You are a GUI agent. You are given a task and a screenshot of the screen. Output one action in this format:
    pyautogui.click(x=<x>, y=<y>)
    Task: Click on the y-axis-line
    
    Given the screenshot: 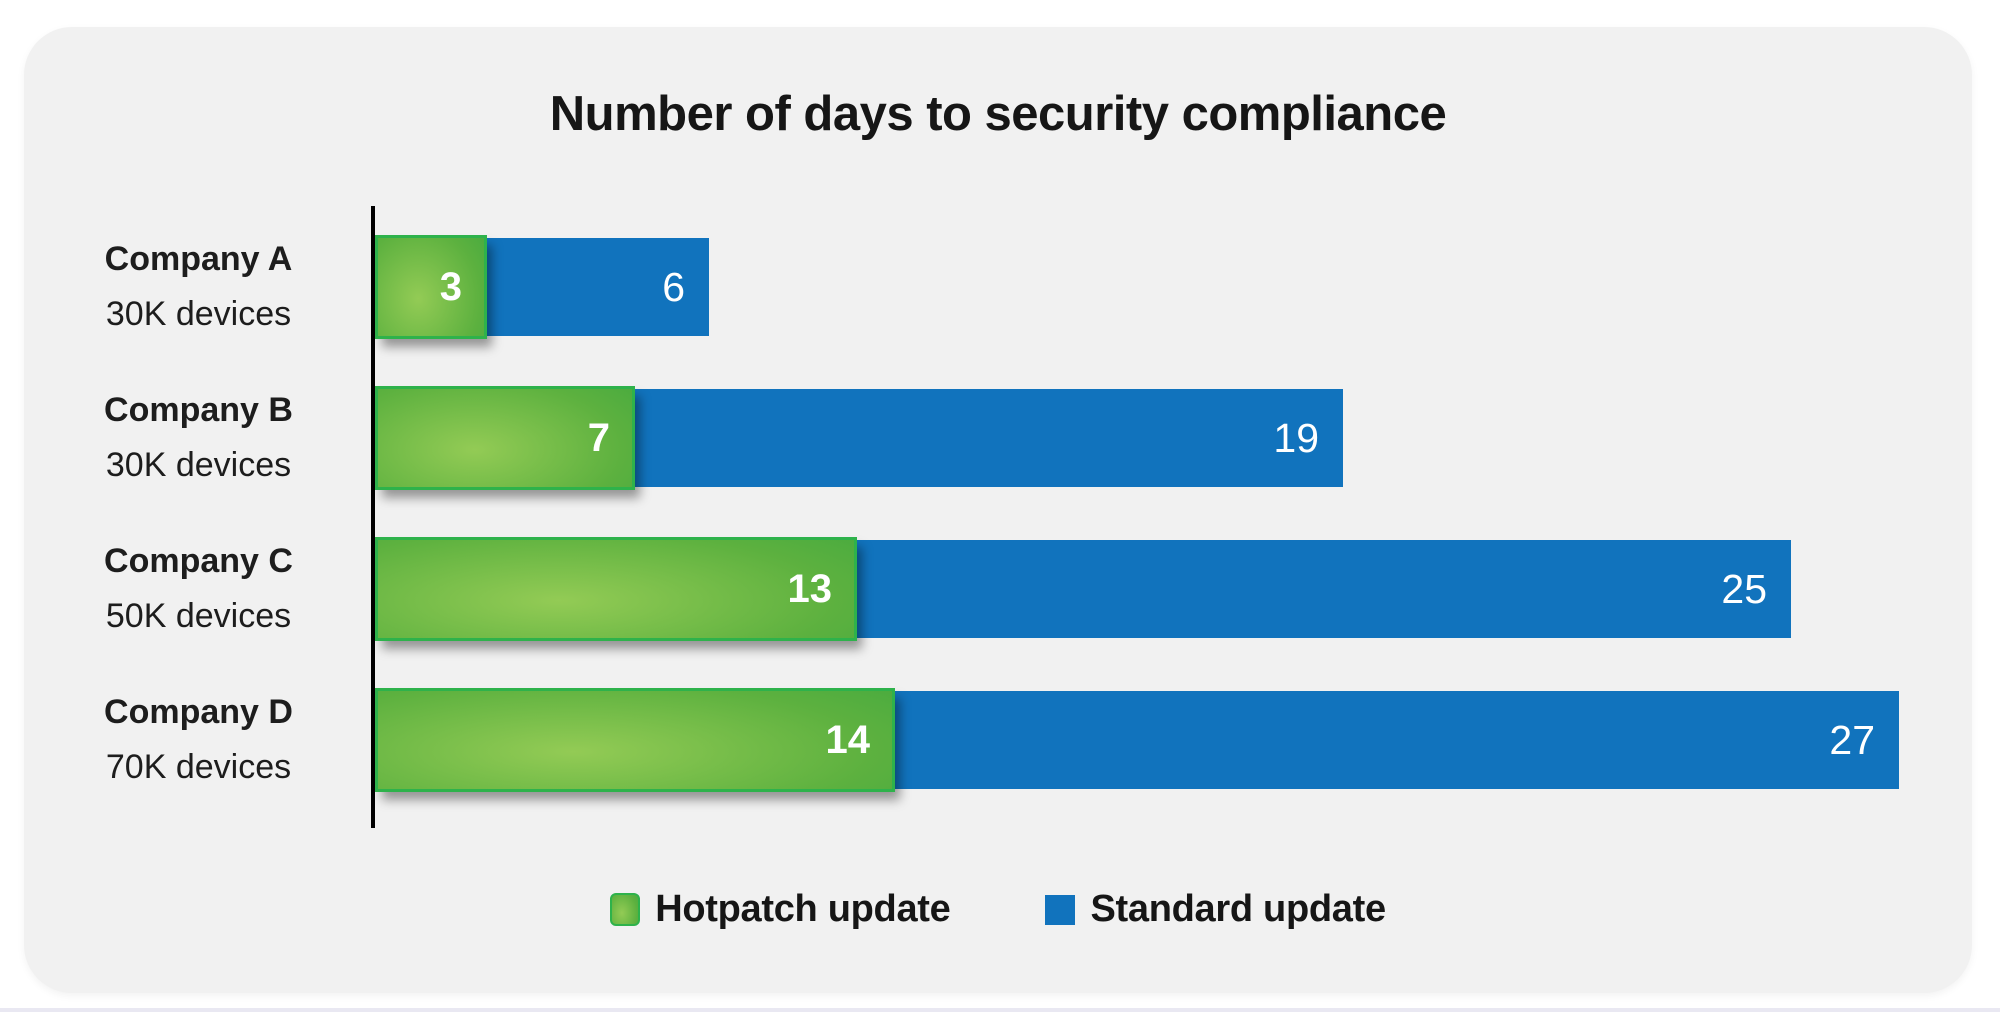 What is the action you would take?
    pyautogui.click(x=373, y=517)
    